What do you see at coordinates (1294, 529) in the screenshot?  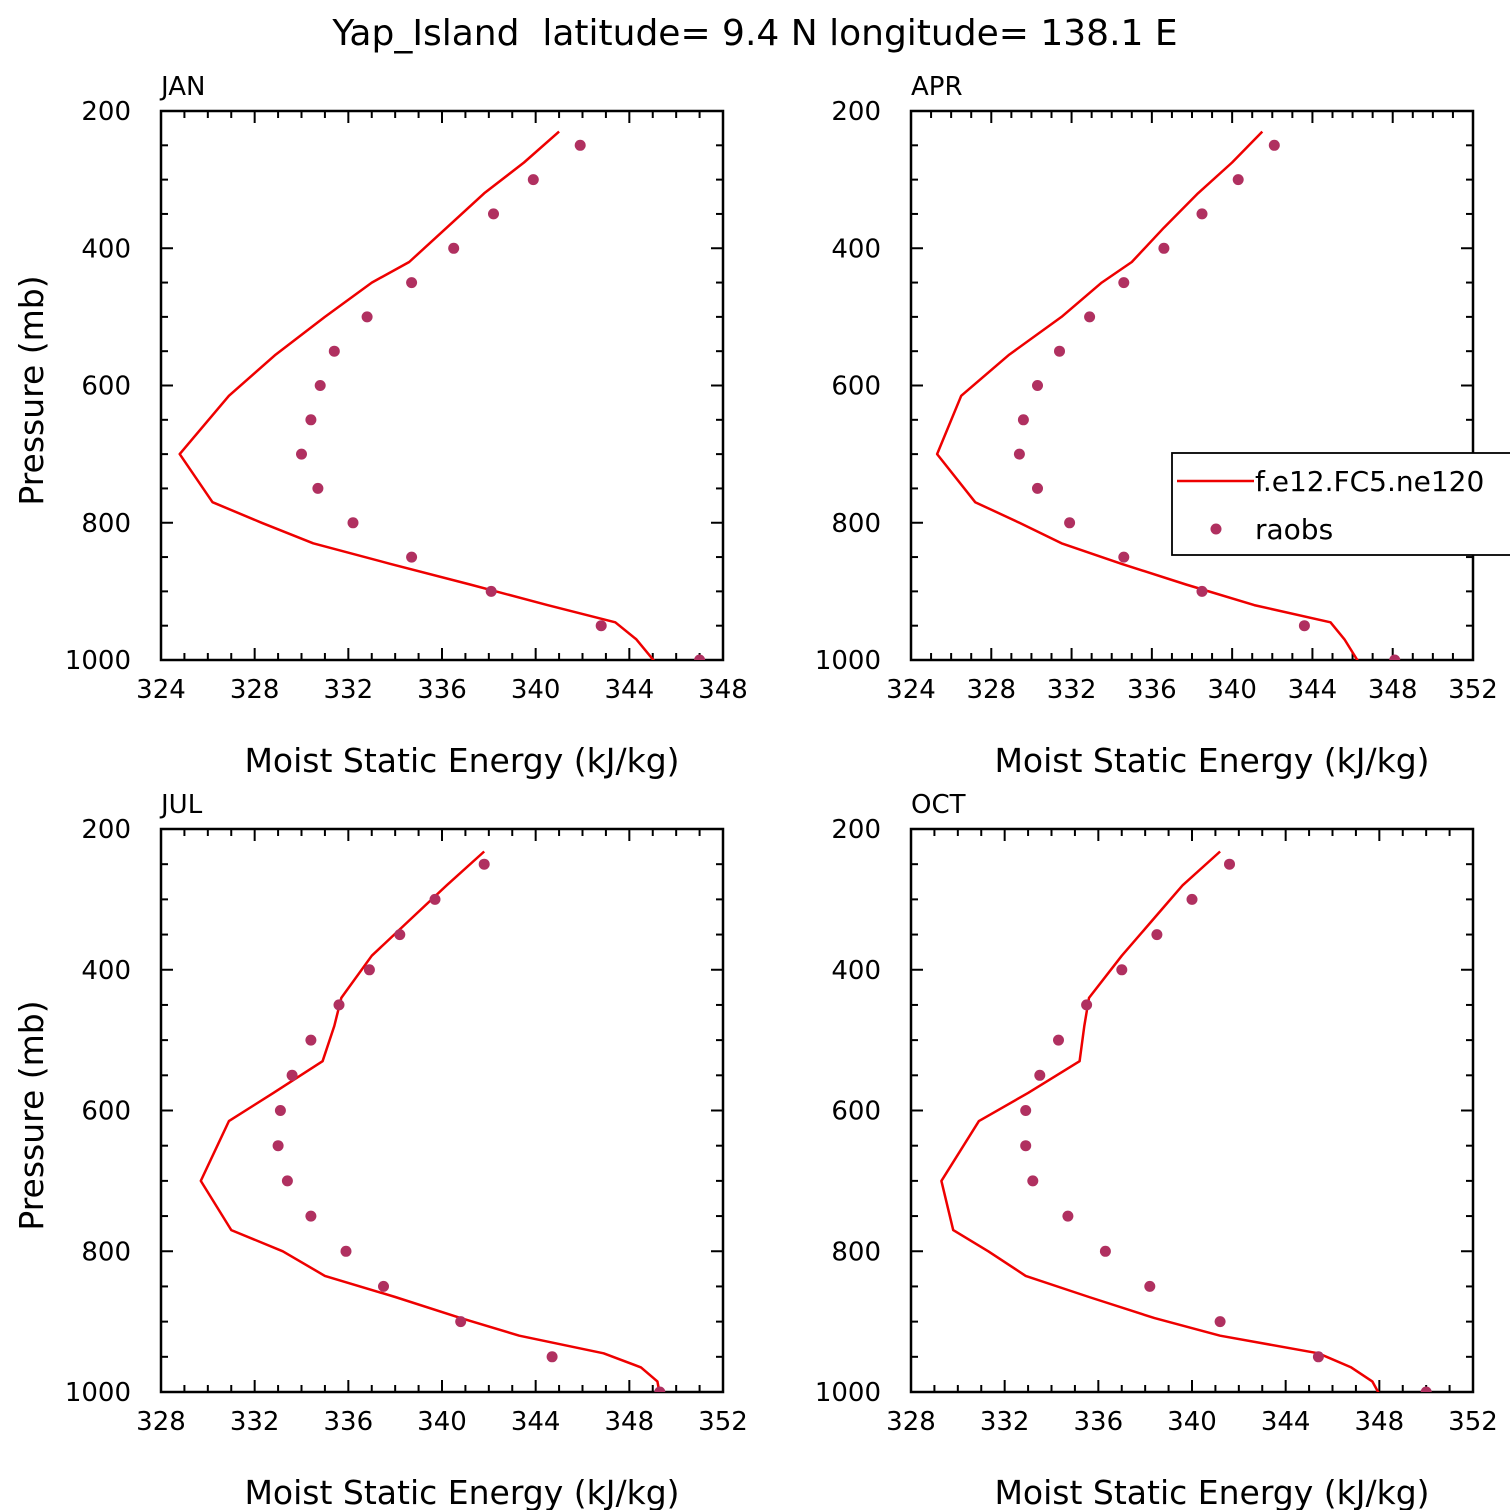 I see `legend-raobs-label: raobs` at bounding box center [1294, 529].